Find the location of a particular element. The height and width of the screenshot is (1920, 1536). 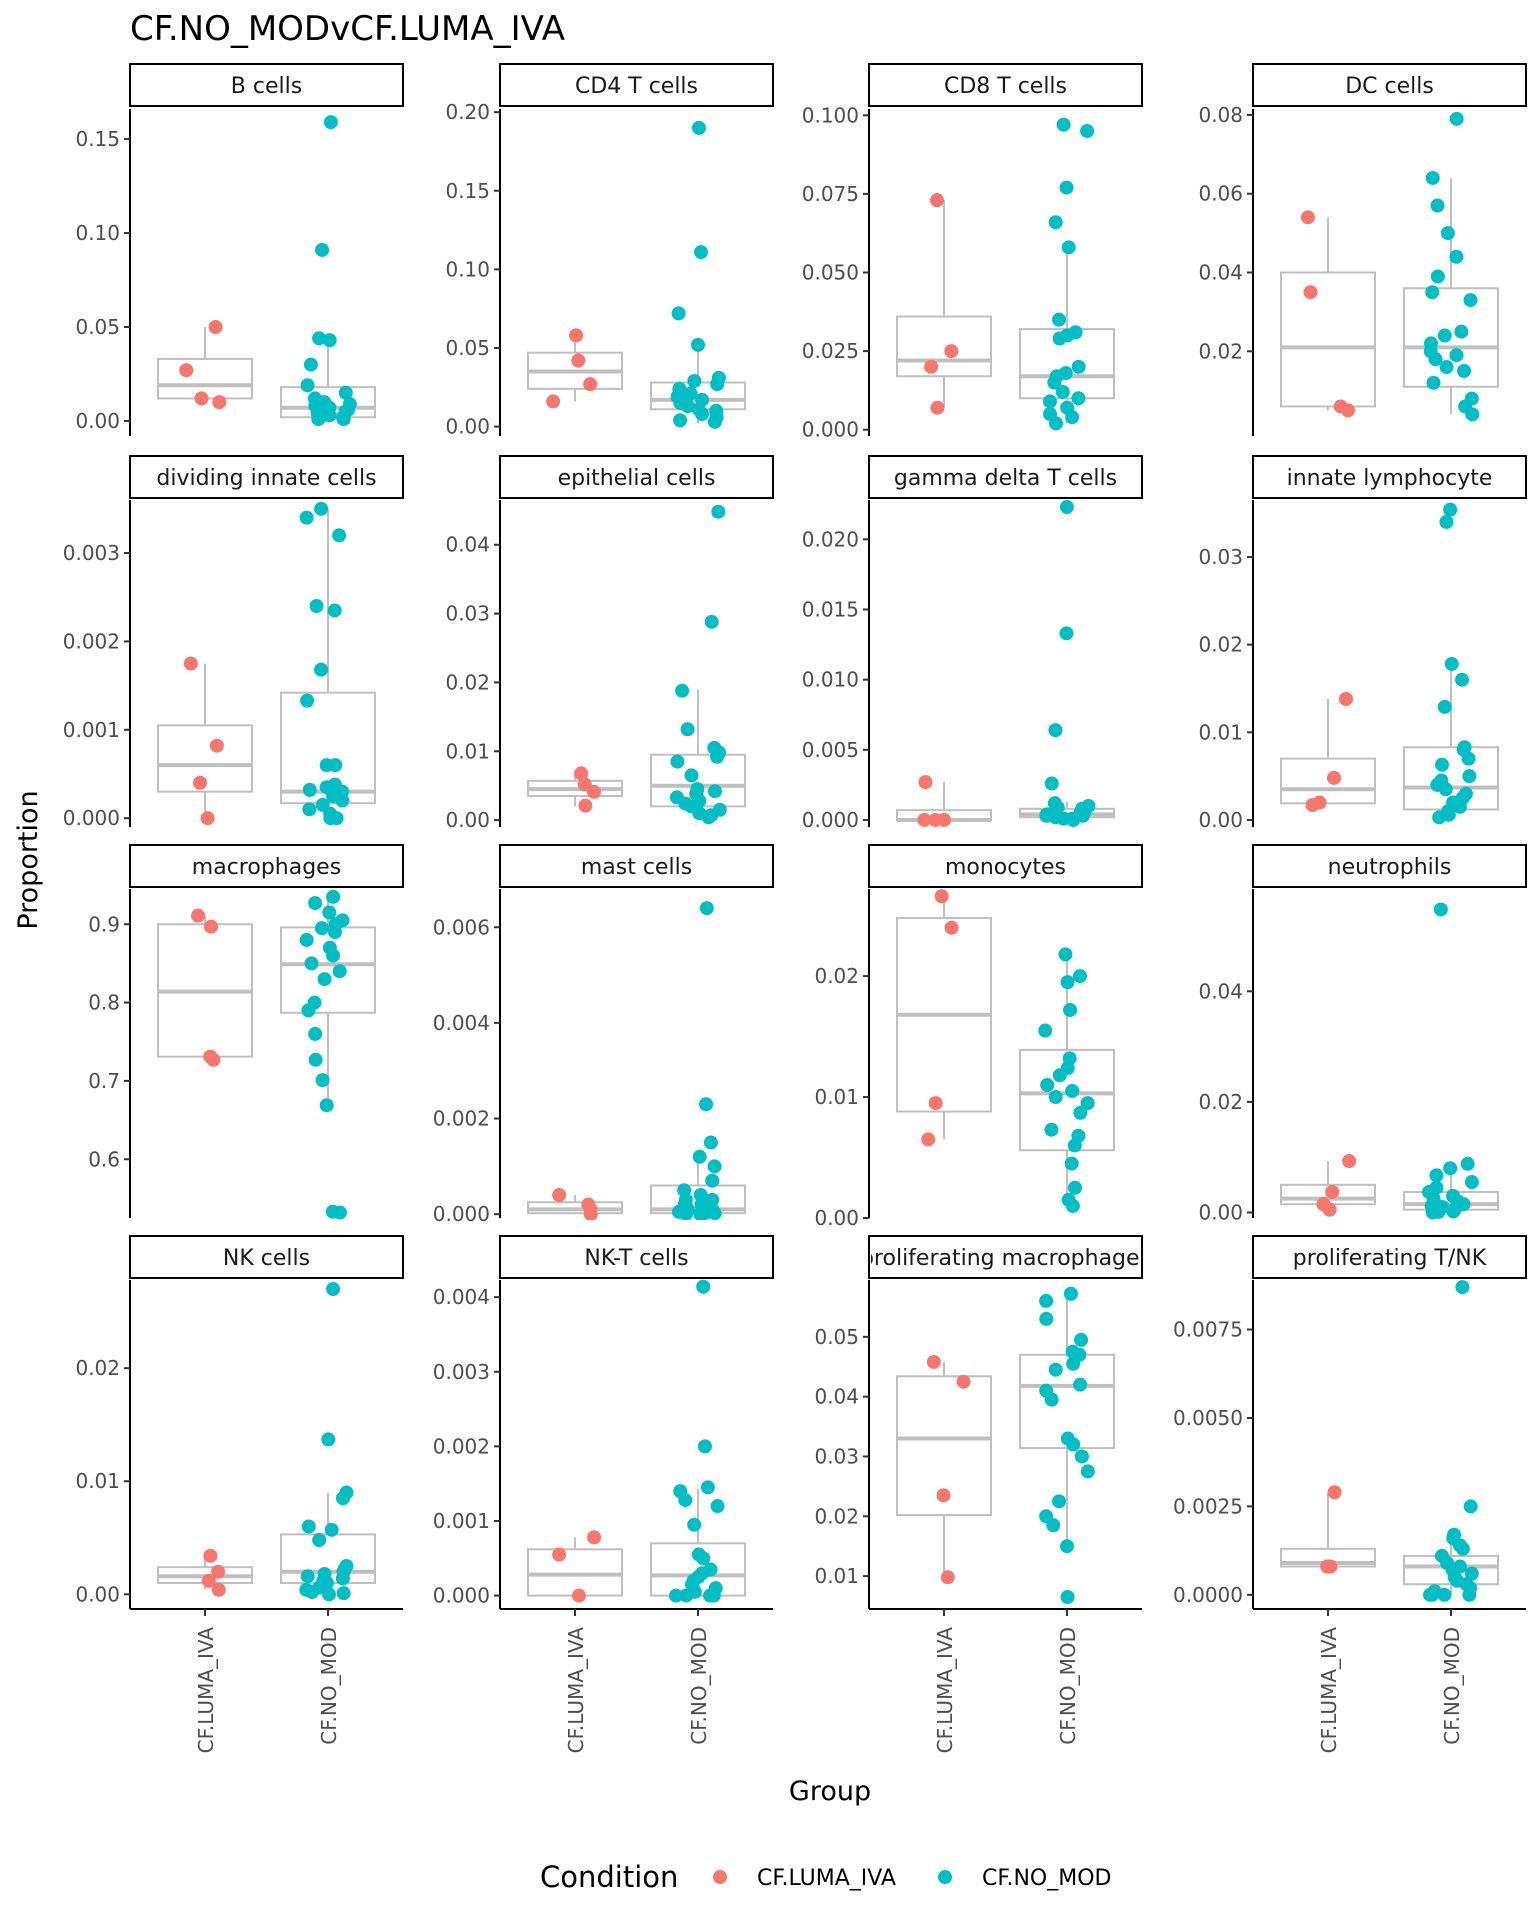

facet-strip-label: NK-T cells is located at coordinates (636, 1258).